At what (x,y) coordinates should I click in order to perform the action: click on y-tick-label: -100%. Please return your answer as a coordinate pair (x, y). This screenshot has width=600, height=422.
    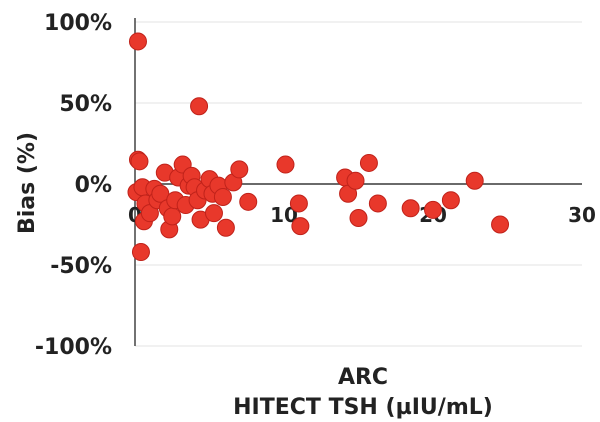
    Looking at the image, I should click on (73, 347).